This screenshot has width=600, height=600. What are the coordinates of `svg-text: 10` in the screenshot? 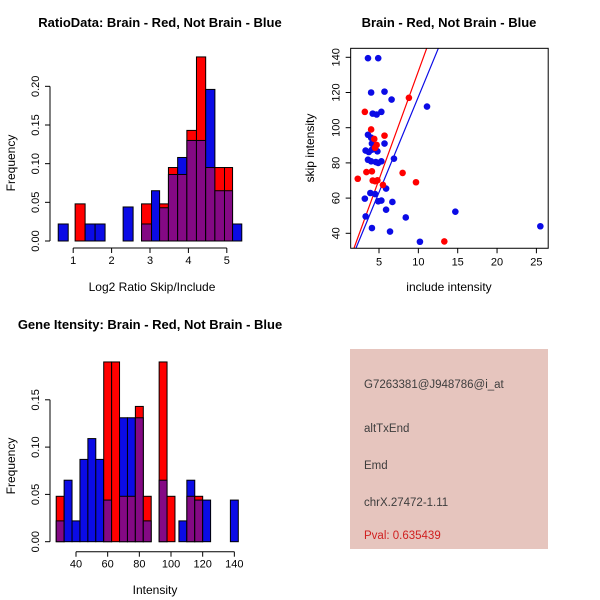 It's located at (418, 262).